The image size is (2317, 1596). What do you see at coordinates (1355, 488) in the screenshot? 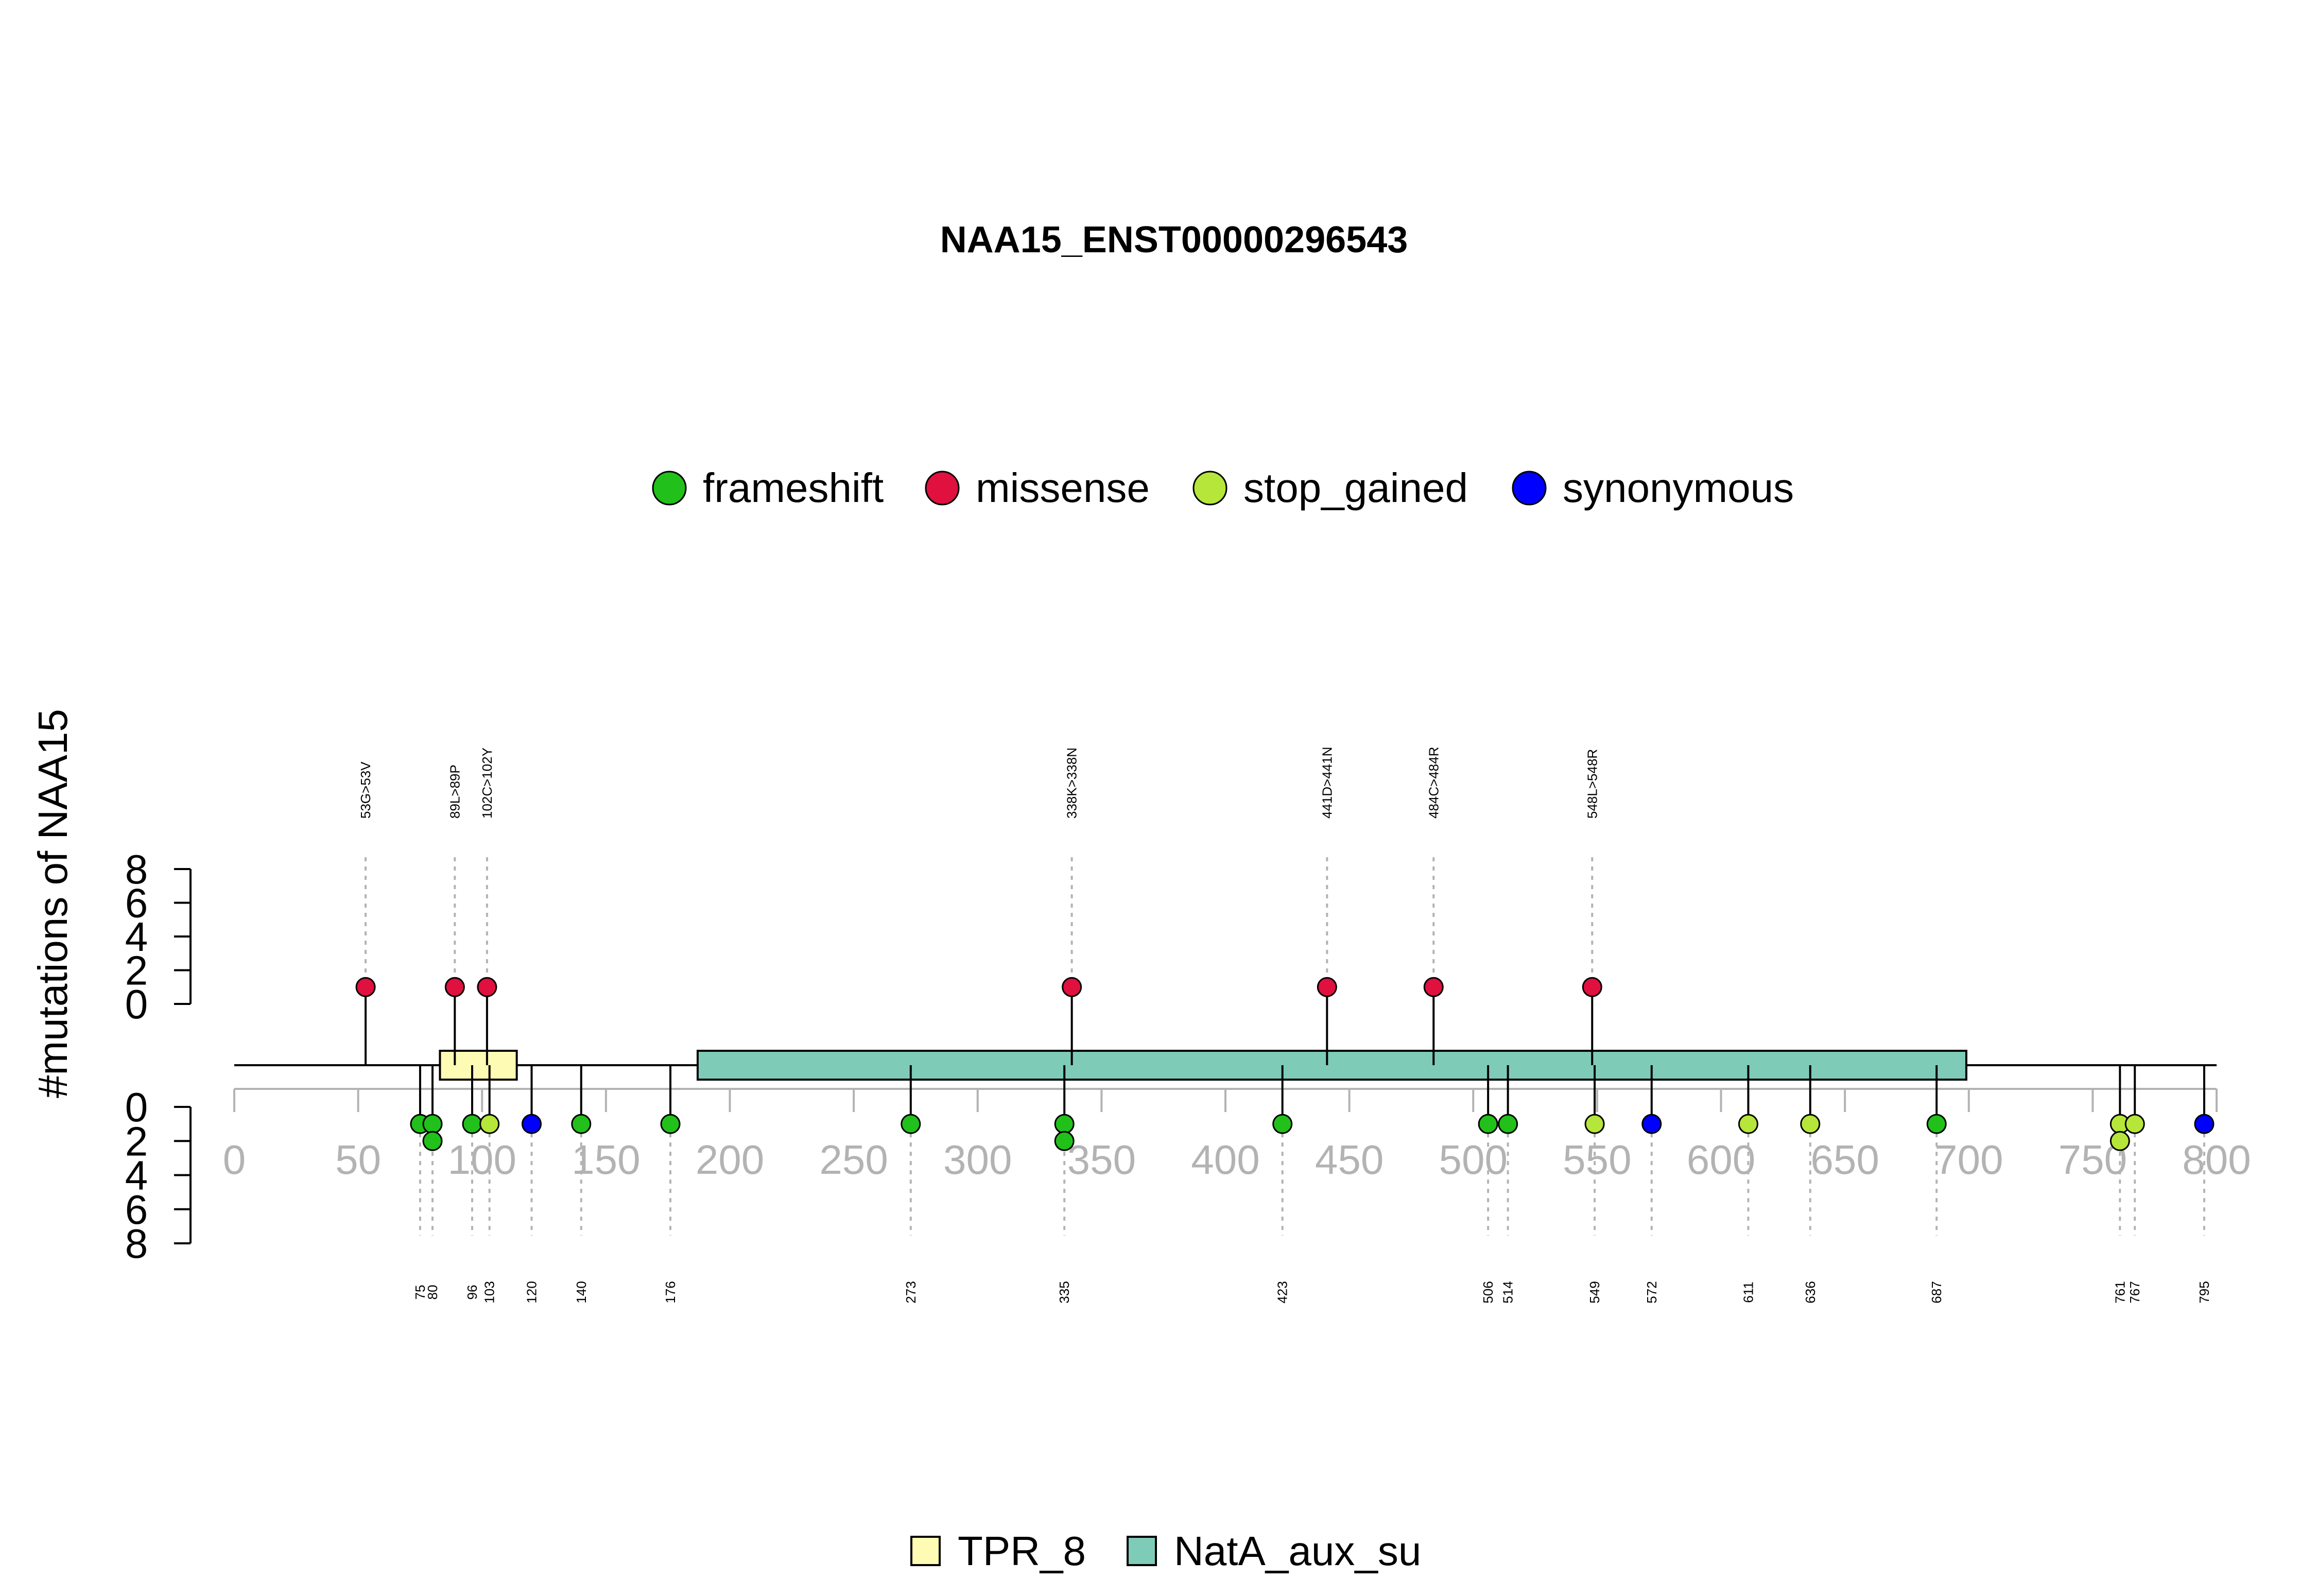
I see `legend-label-stop_gained: stop_gained` at bounding box center [1355, 488].